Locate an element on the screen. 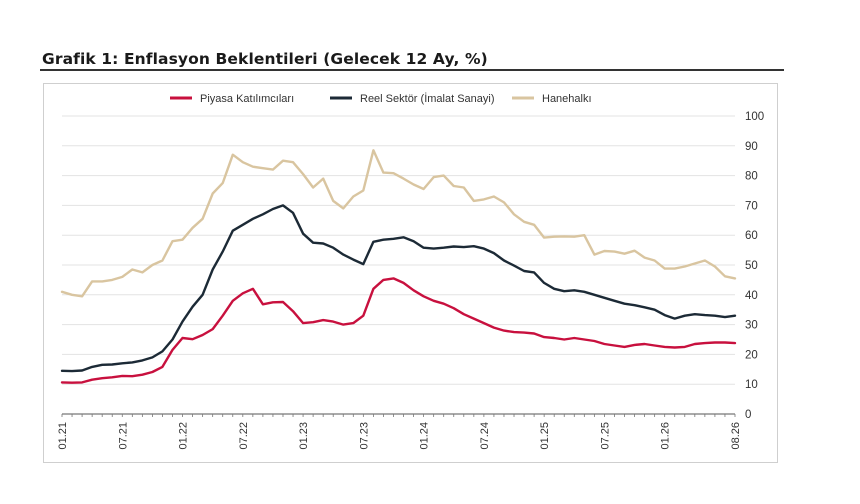  y-tick-label: 20 is located at coordinates (751, 355).